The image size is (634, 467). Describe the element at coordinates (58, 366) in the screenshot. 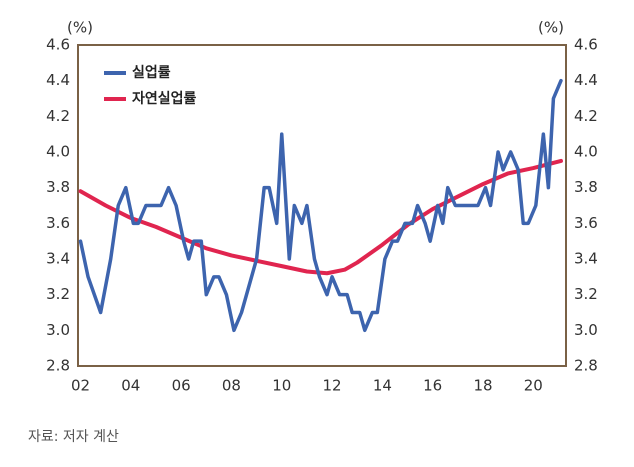

I see `y-tick-label: 2.8` at that location.